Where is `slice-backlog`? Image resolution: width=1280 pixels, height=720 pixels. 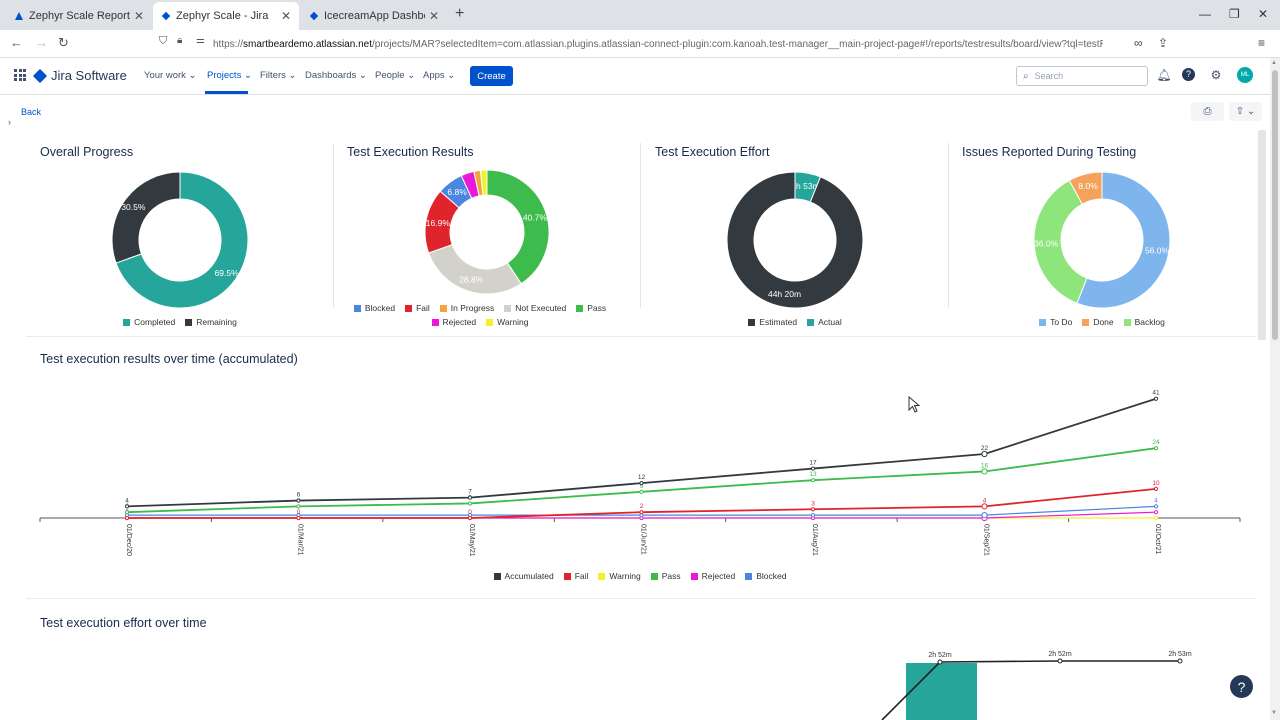 slice-backlog is located at coordinates (1060, 241).